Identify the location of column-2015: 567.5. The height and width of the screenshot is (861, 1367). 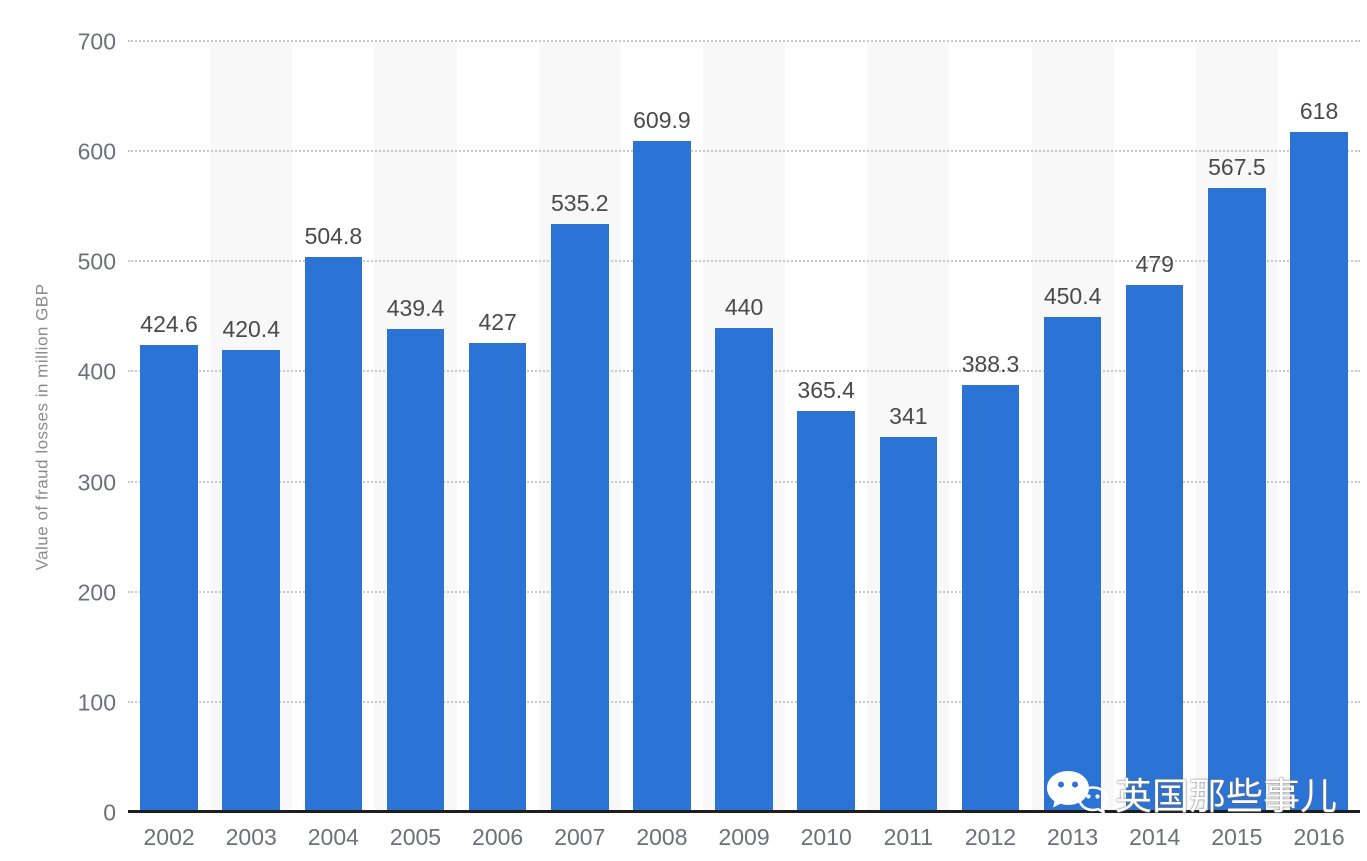
(1236, 427).